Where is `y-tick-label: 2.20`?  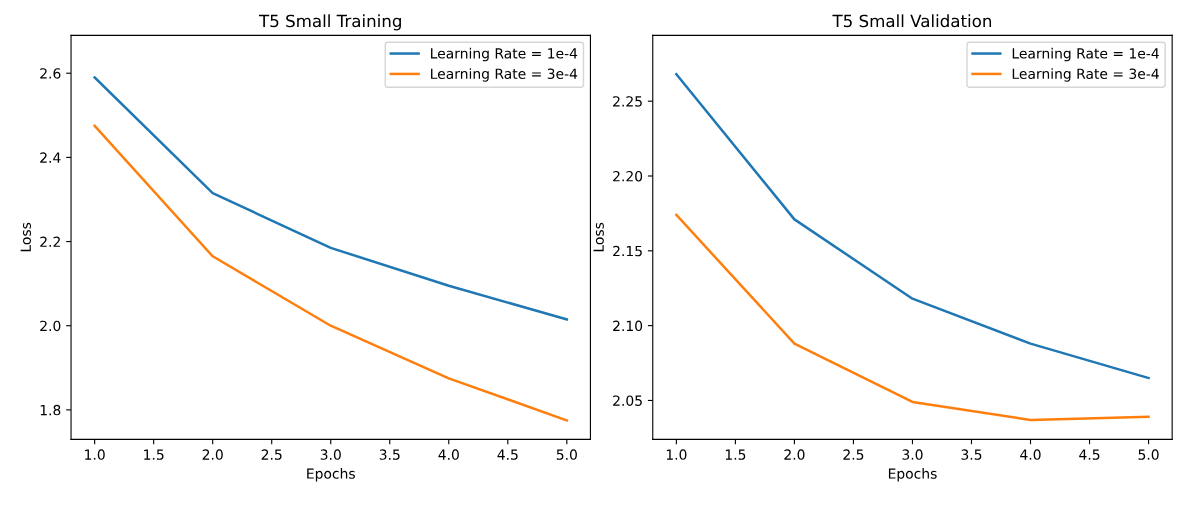 y-tick-label: 2.20 is located at coordinates (628, 176).